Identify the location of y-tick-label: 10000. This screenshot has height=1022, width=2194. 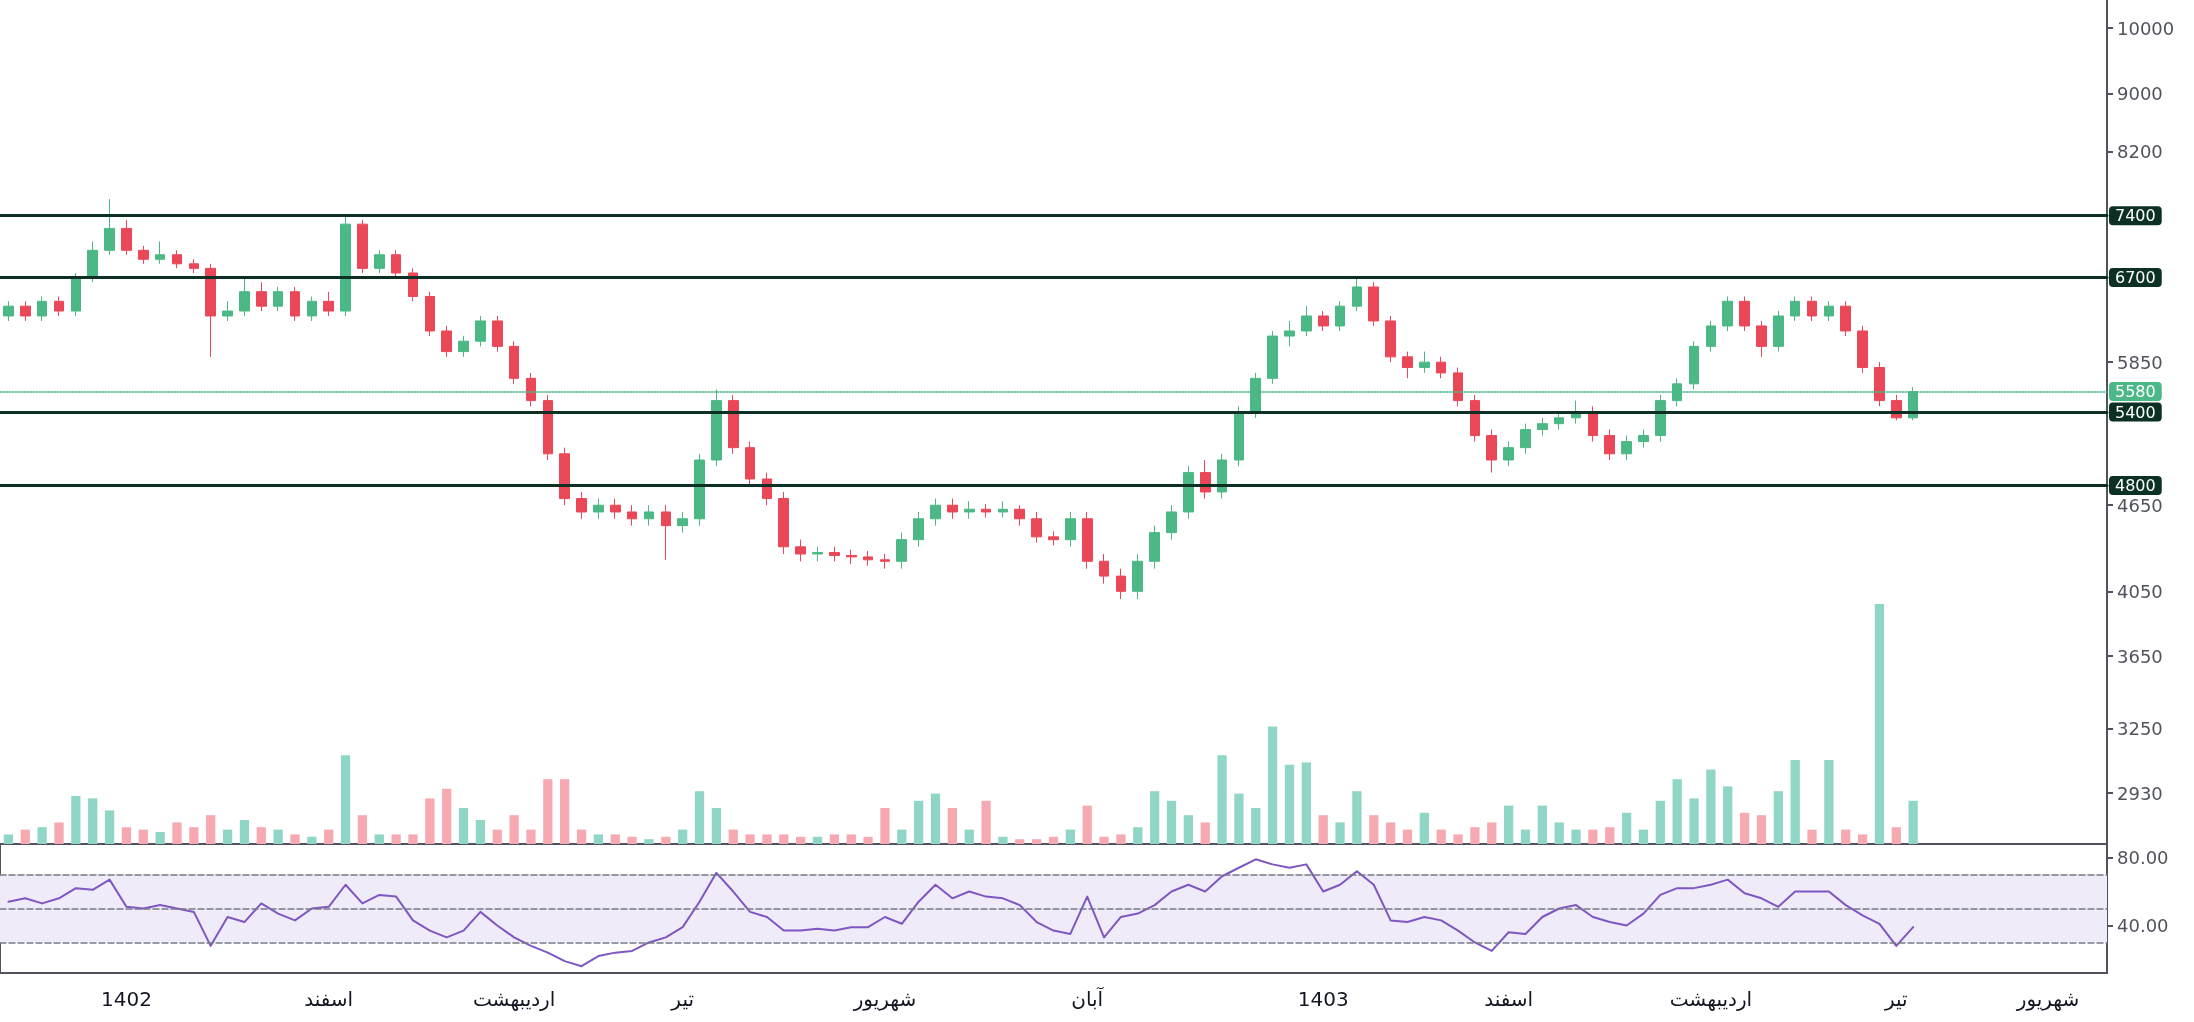
(2146, 28).